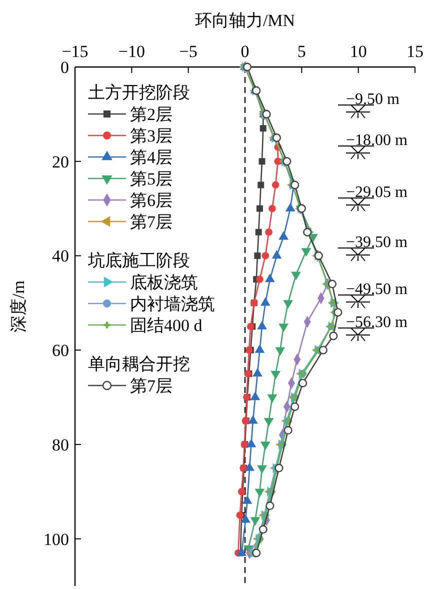 The width and height of the screenshot is (425, 589). What do you see at coordinates (377, 140) in the screenshot?
I see `annotation: −18.00 m` at bounding box center [377, 140].